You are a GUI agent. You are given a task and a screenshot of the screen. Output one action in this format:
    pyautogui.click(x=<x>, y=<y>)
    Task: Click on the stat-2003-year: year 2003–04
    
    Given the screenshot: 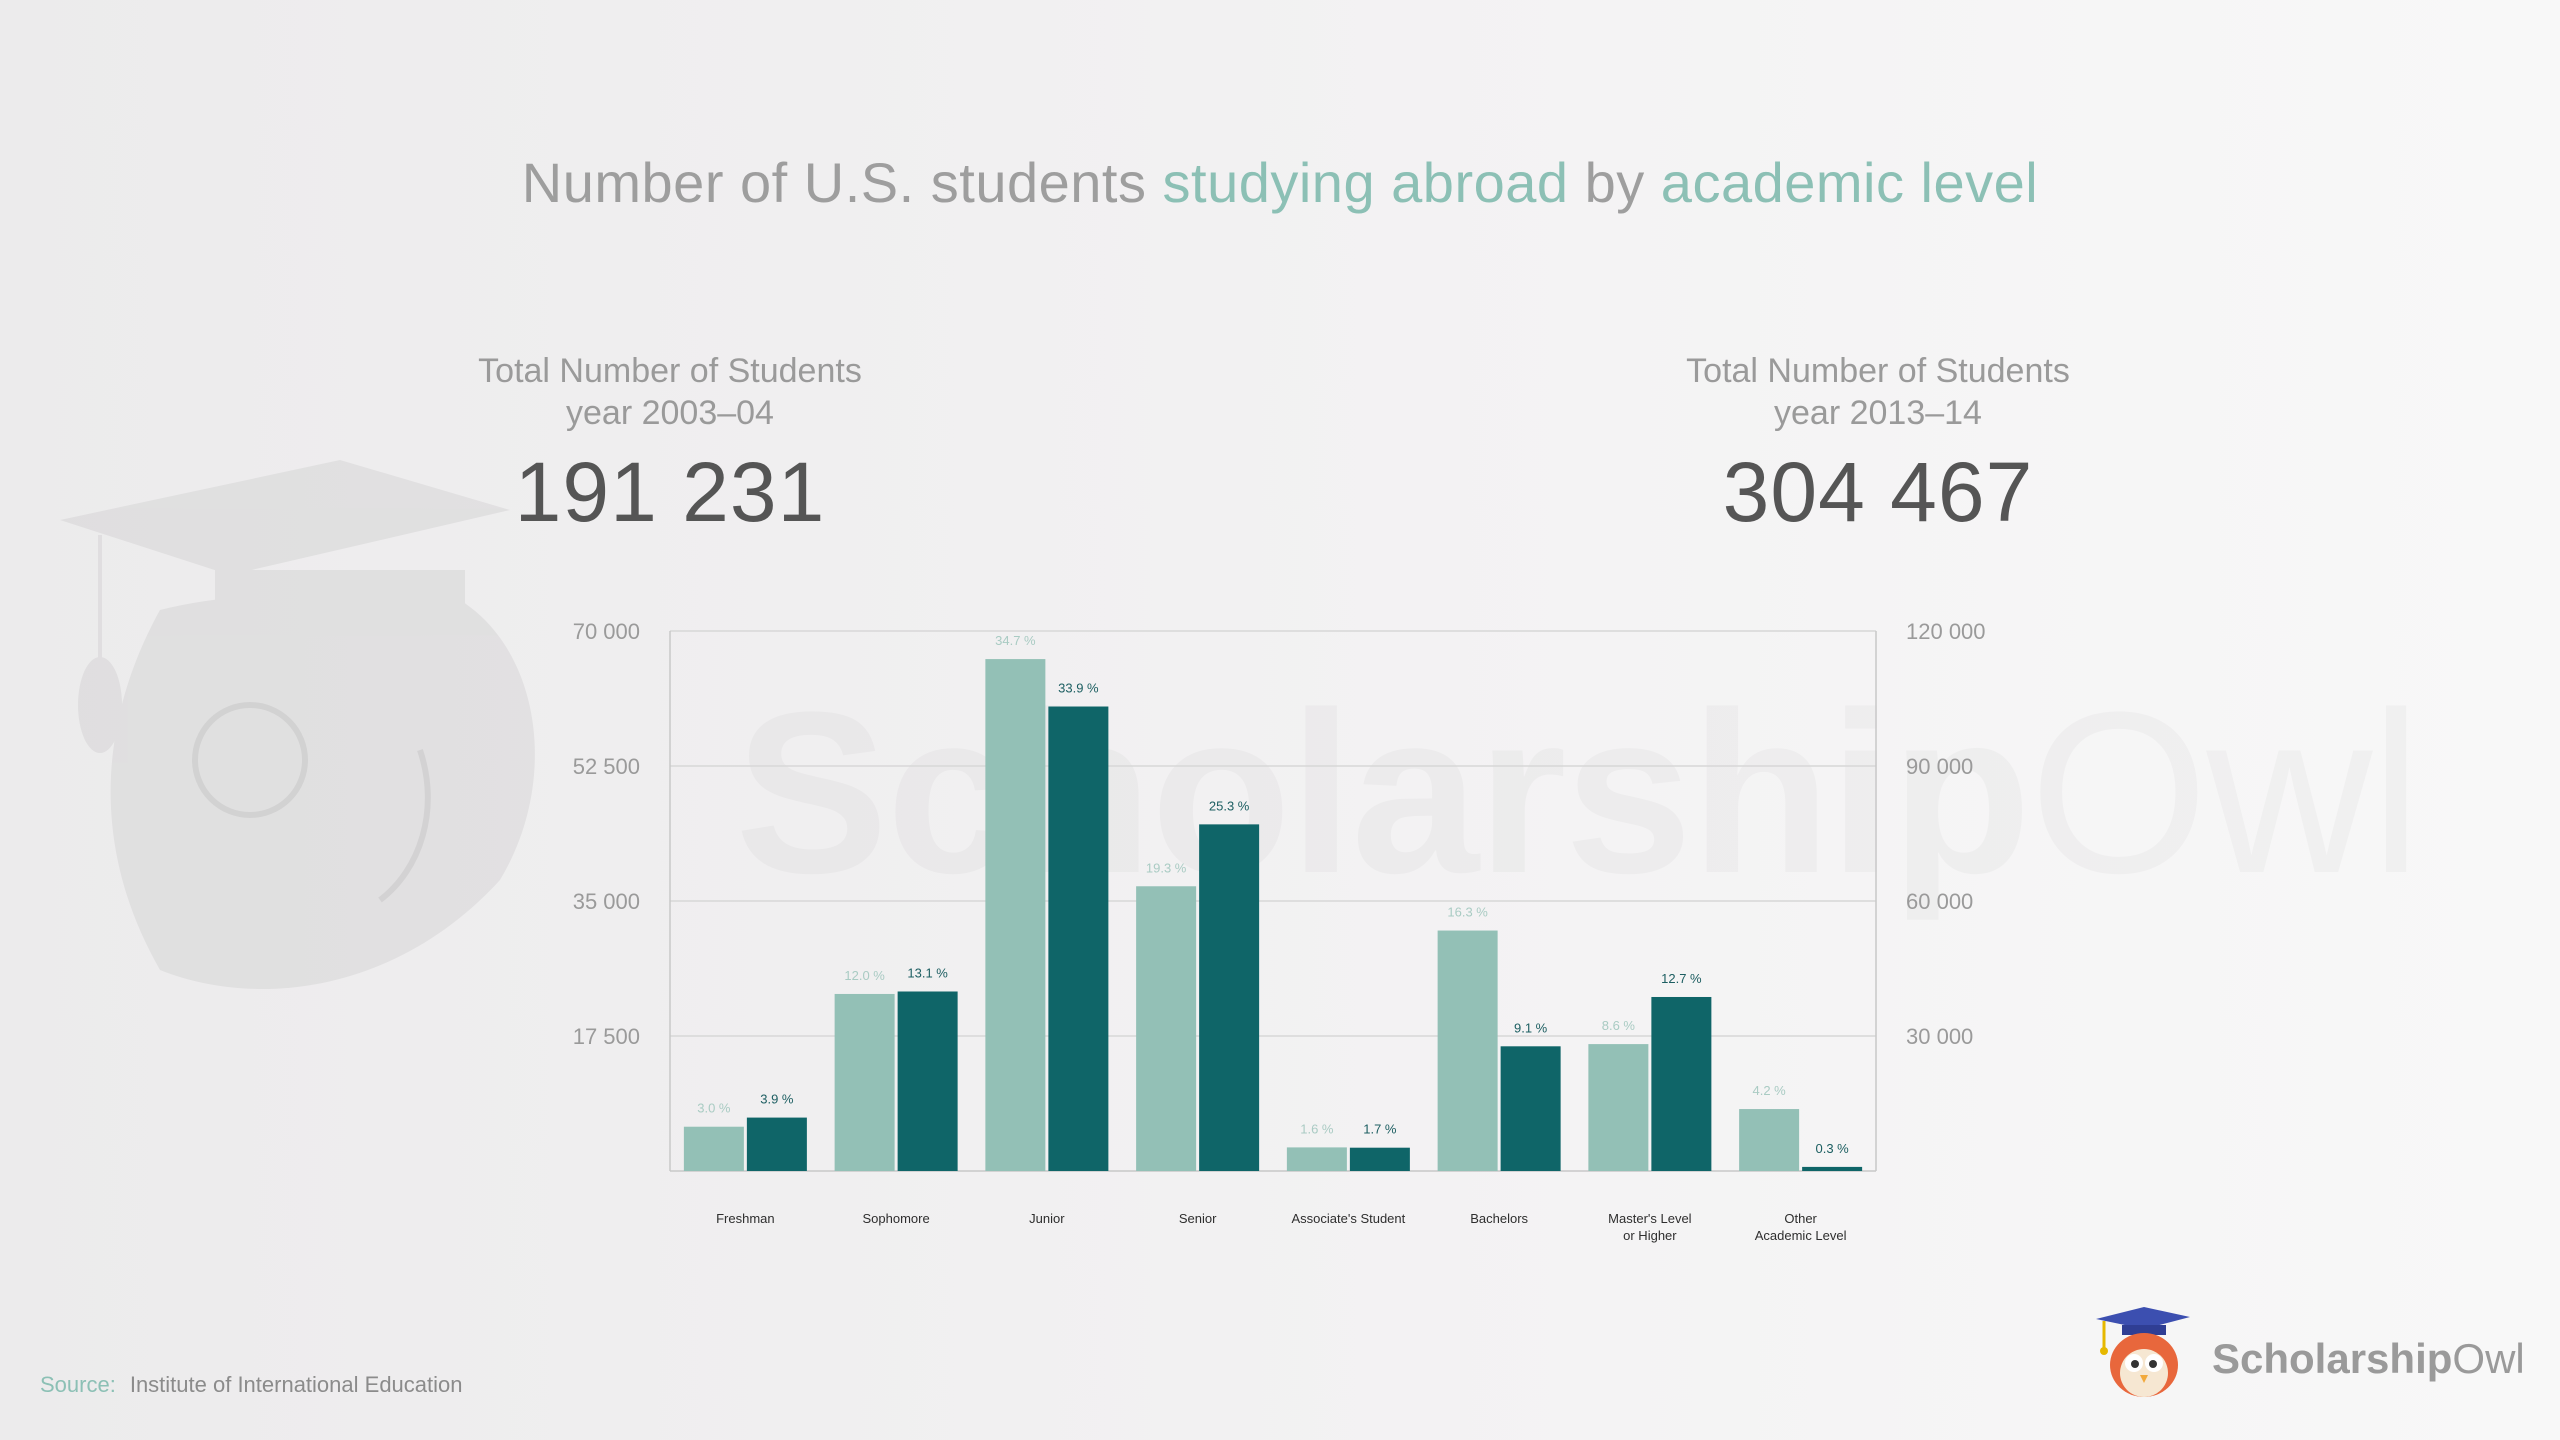 What is the action you would take?
    pyautogui.click(x=670, y=413)
    